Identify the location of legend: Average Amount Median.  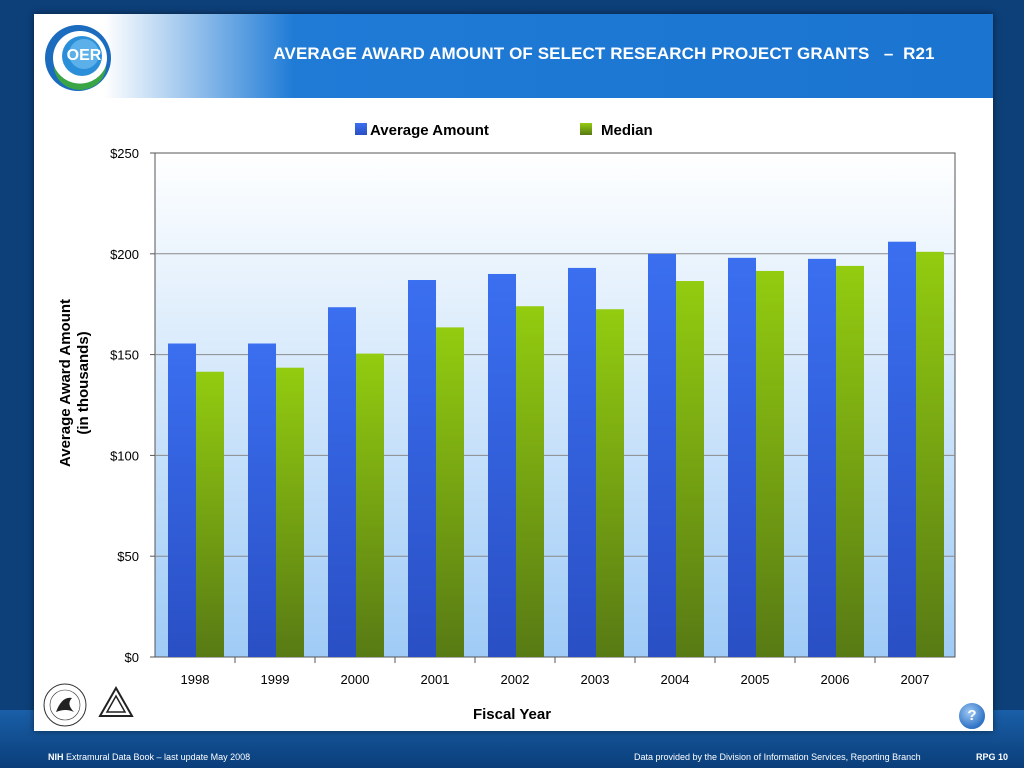
(504, 130).